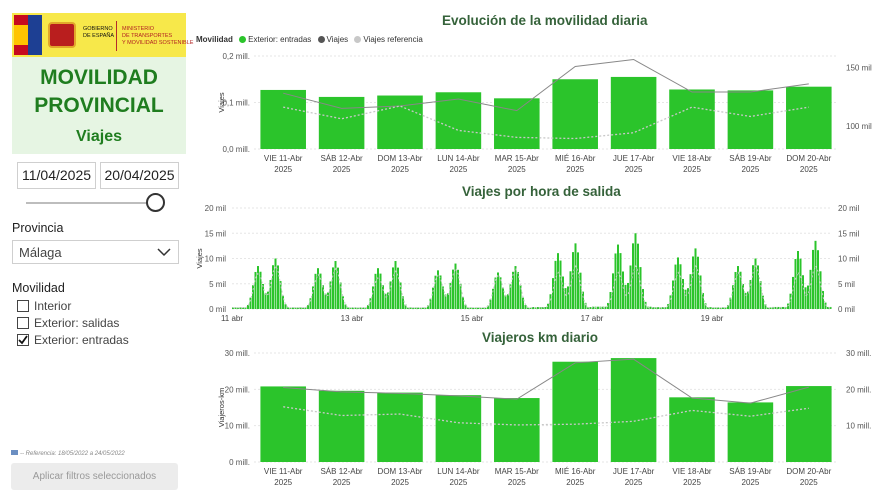  I want to click on date-from-input: 11/04/2025, so click(56, 175).